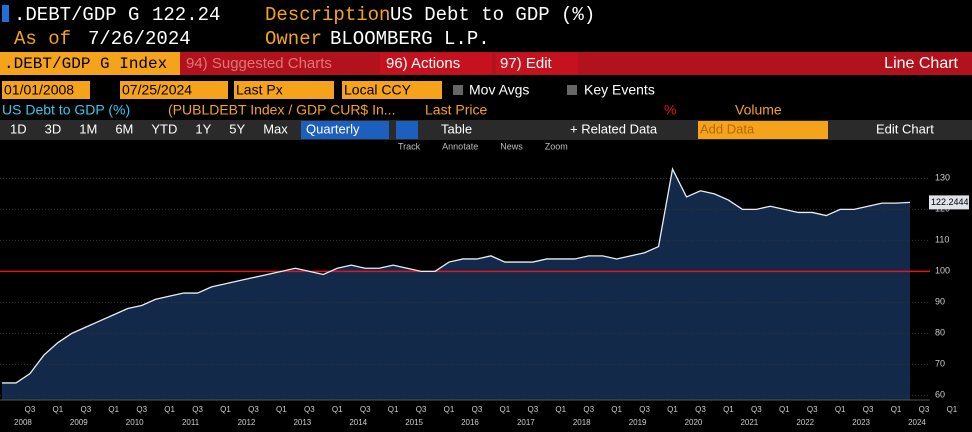 The image size is (972, 432). I want to click on field: Last Px, so click(259, 90).